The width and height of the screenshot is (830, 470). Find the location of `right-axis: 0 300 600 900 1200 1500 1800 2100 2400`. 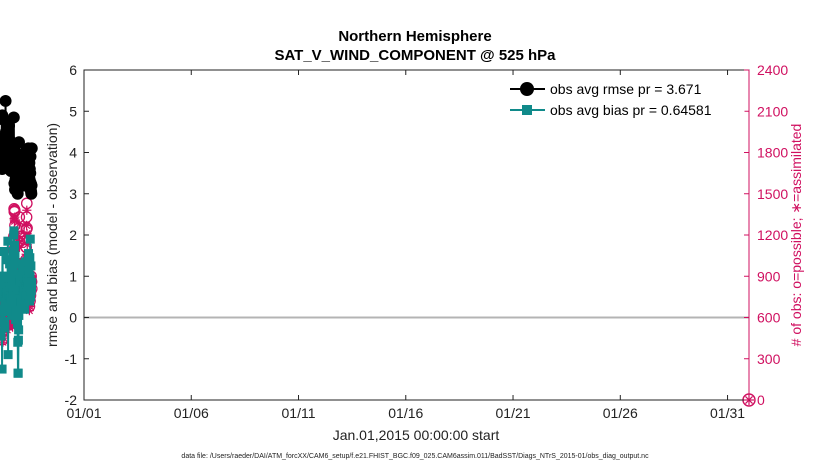

right-axis: 0 300 600 900 1200 1500 1800 2100 2400 is located at coordinates (766, 235).